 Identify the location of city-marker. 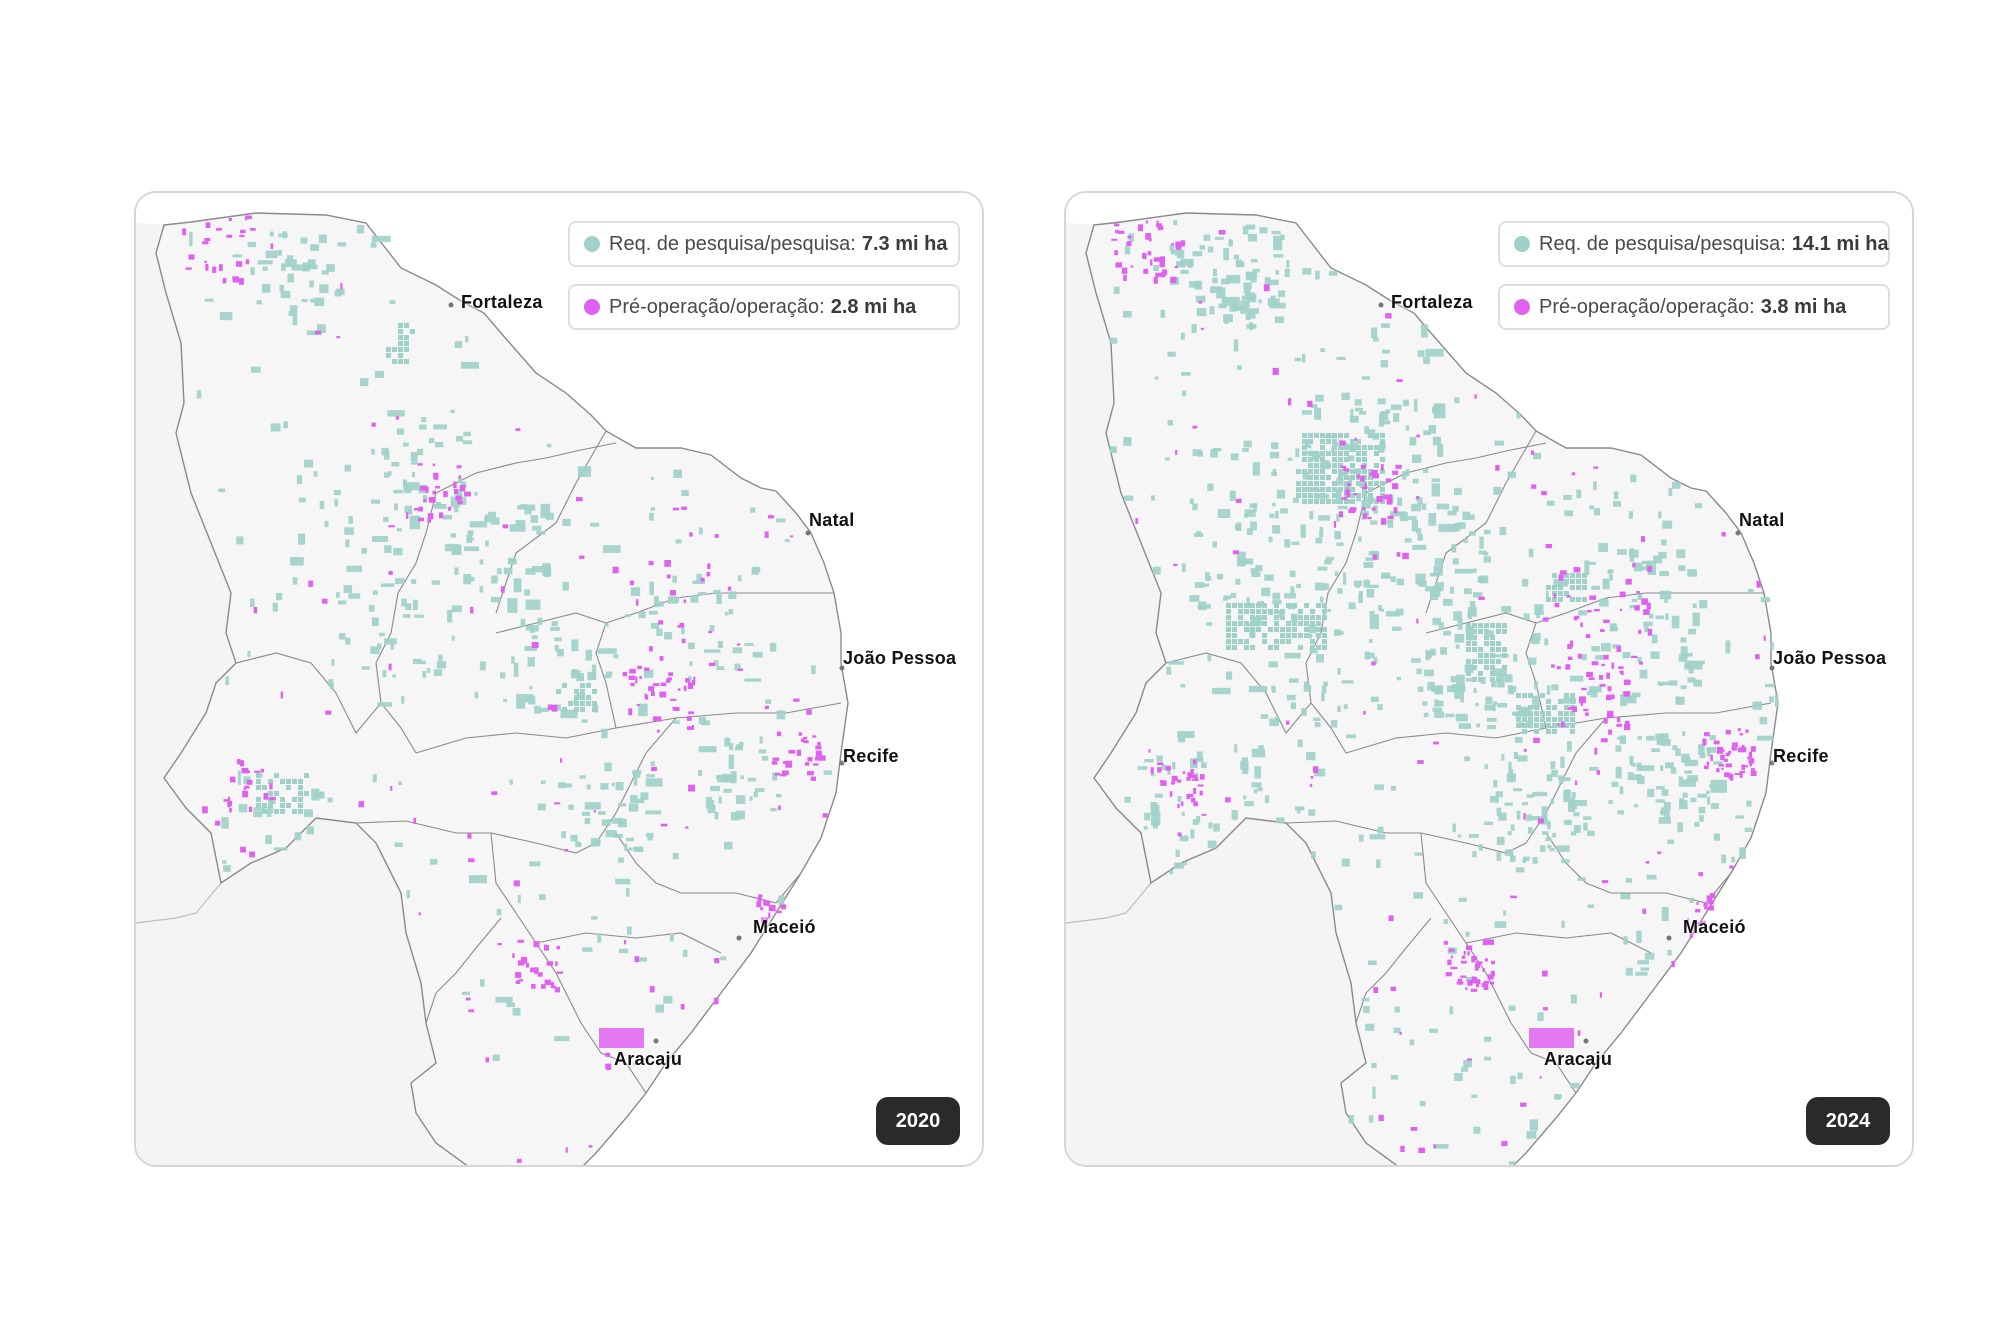
(1772, 668).